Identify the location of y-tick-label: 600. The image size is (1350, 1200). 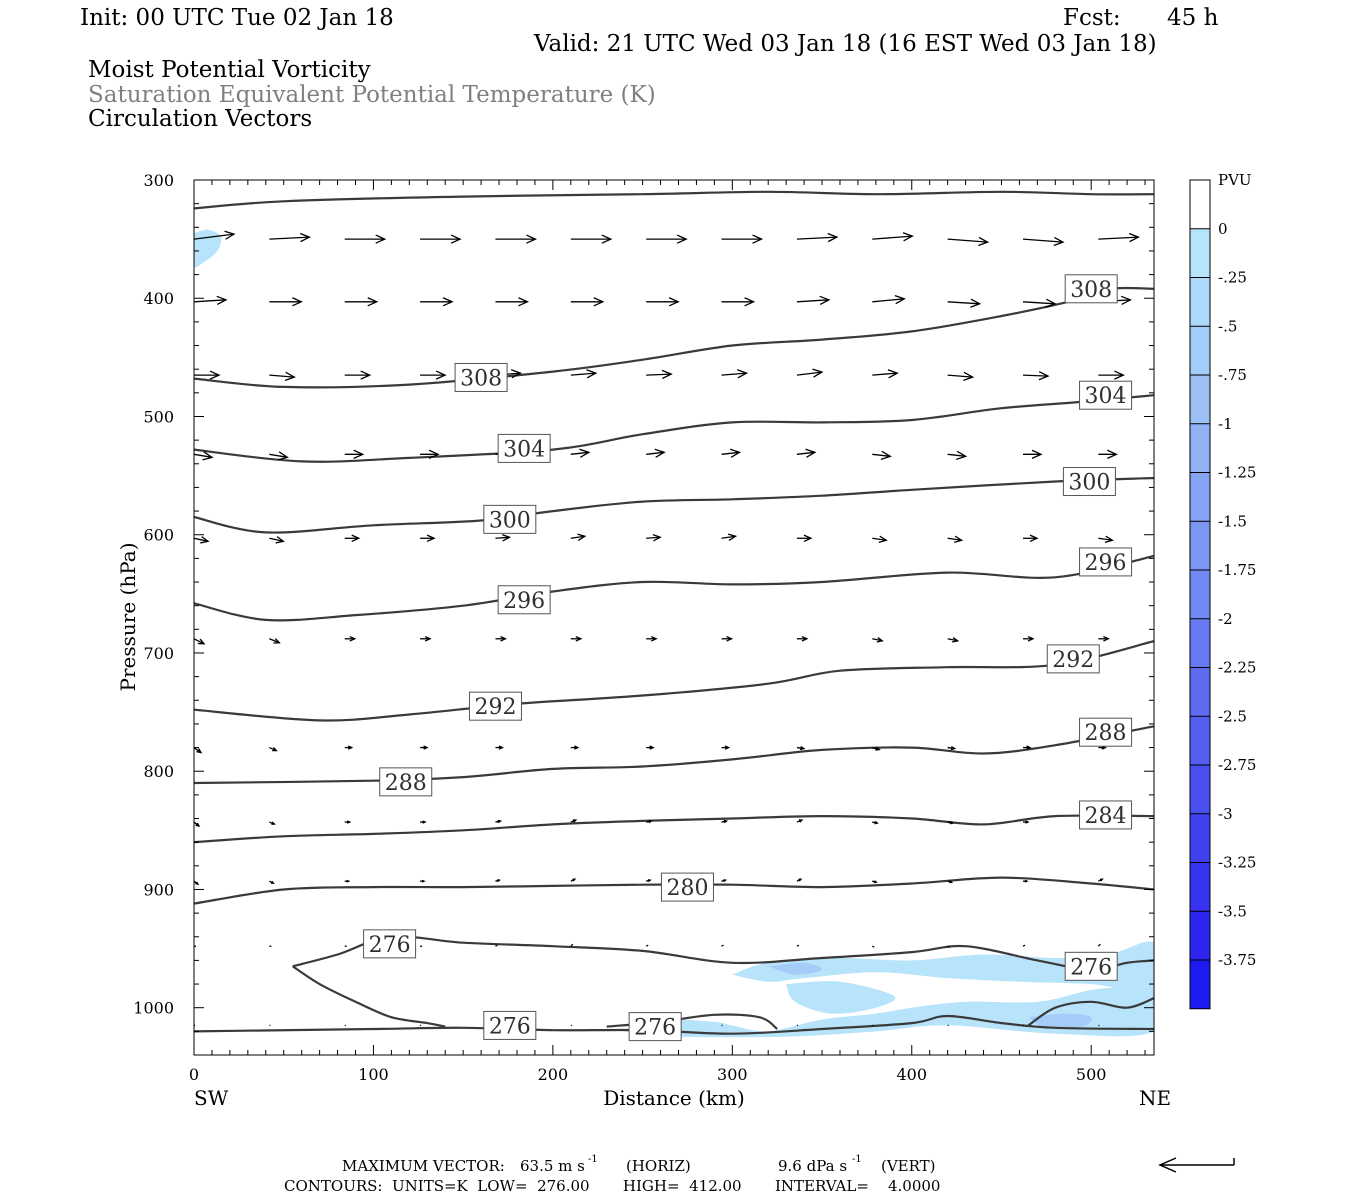
(158, 535).